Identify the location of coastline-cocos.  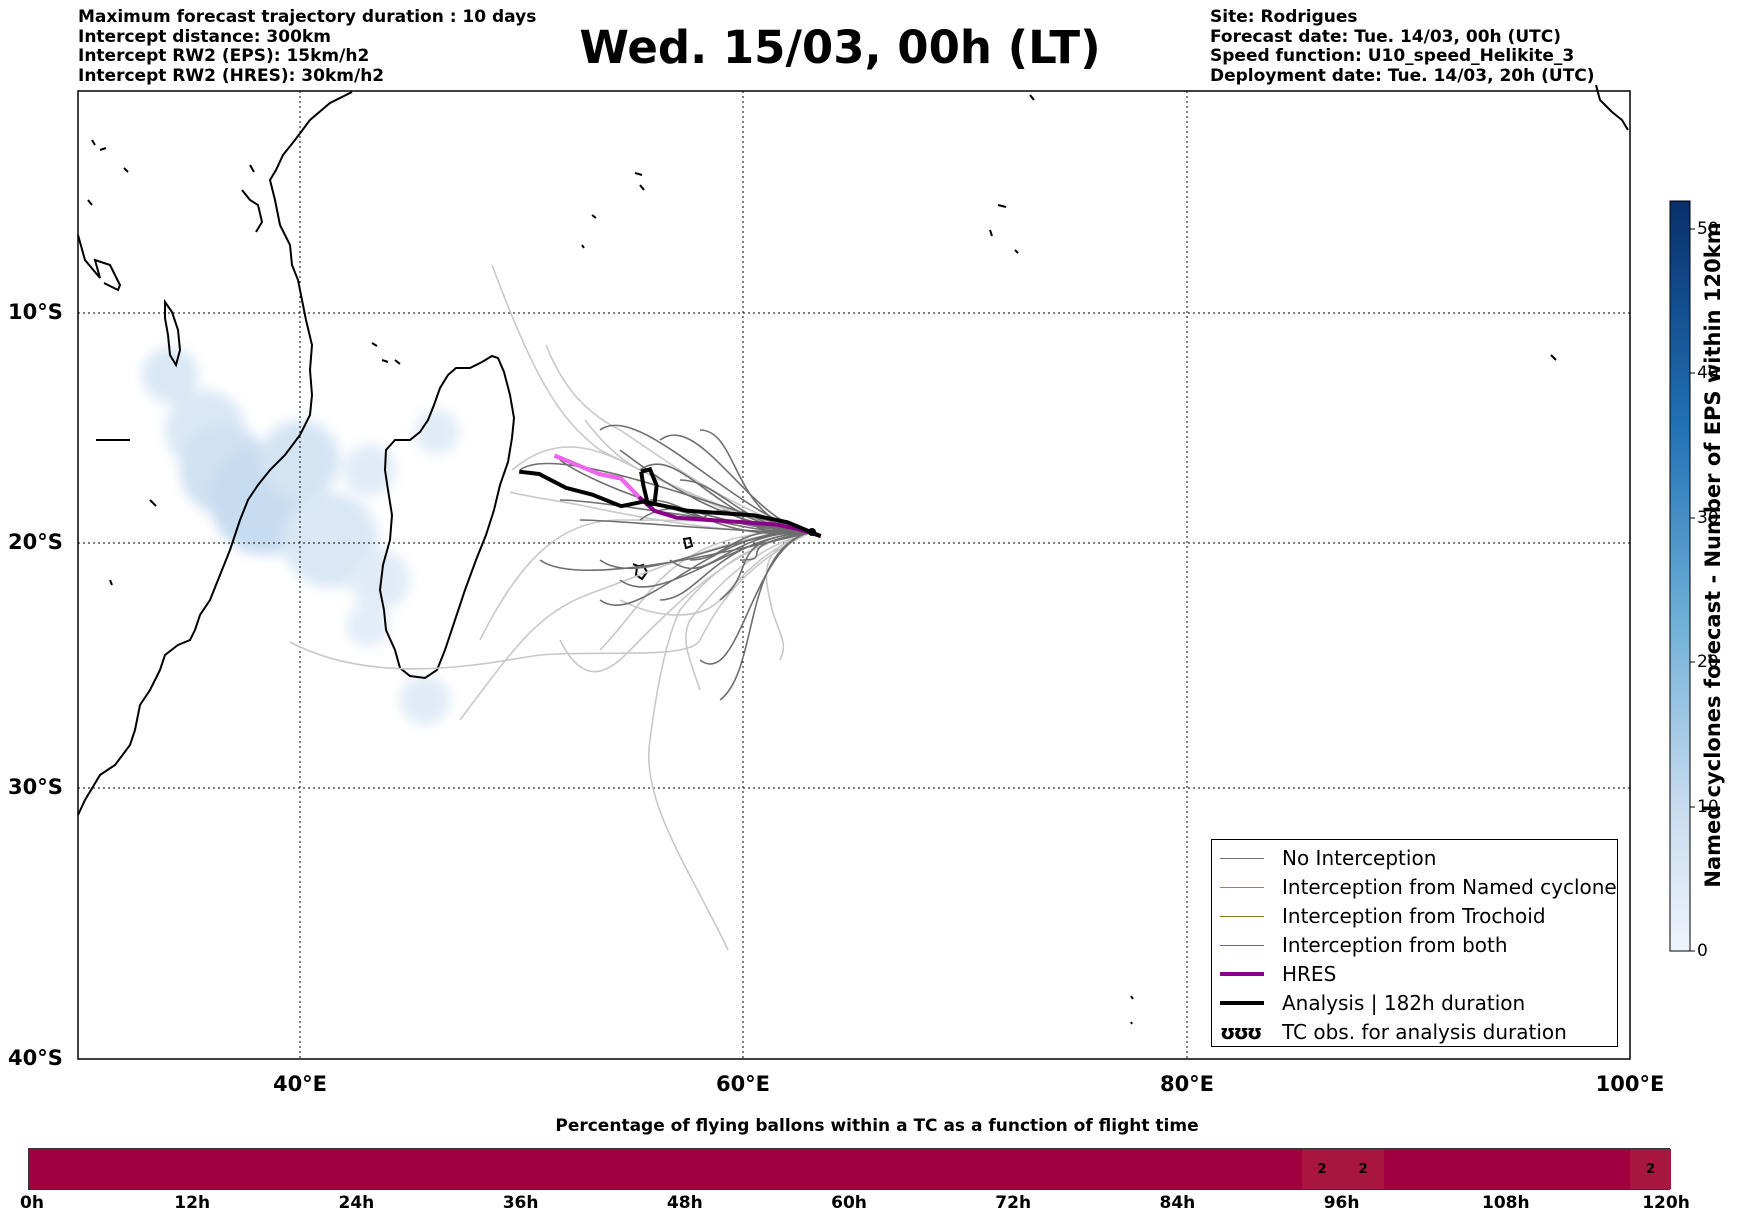
(1553, 357).